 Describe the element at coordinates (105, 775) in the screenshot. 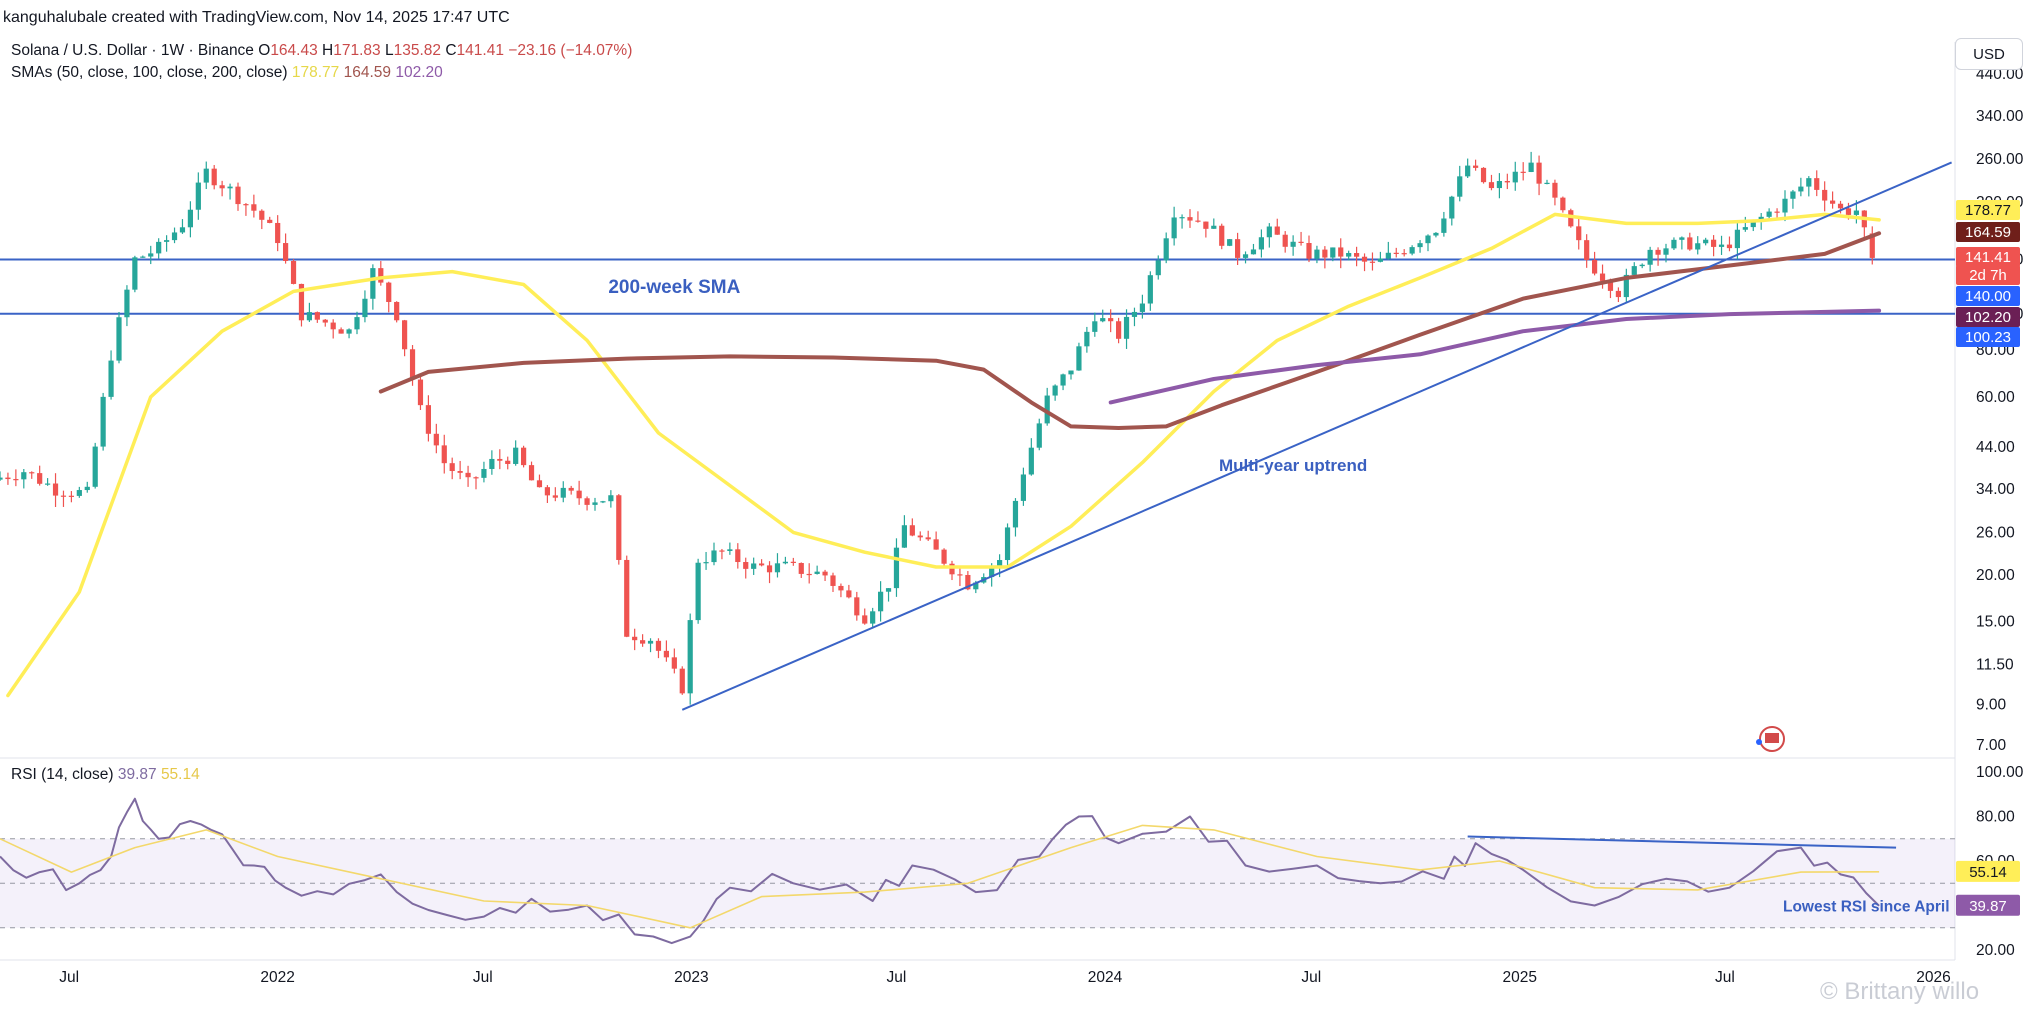

I see `rsi-legend: RSI (14, close) 39.87 55.14` at that location.